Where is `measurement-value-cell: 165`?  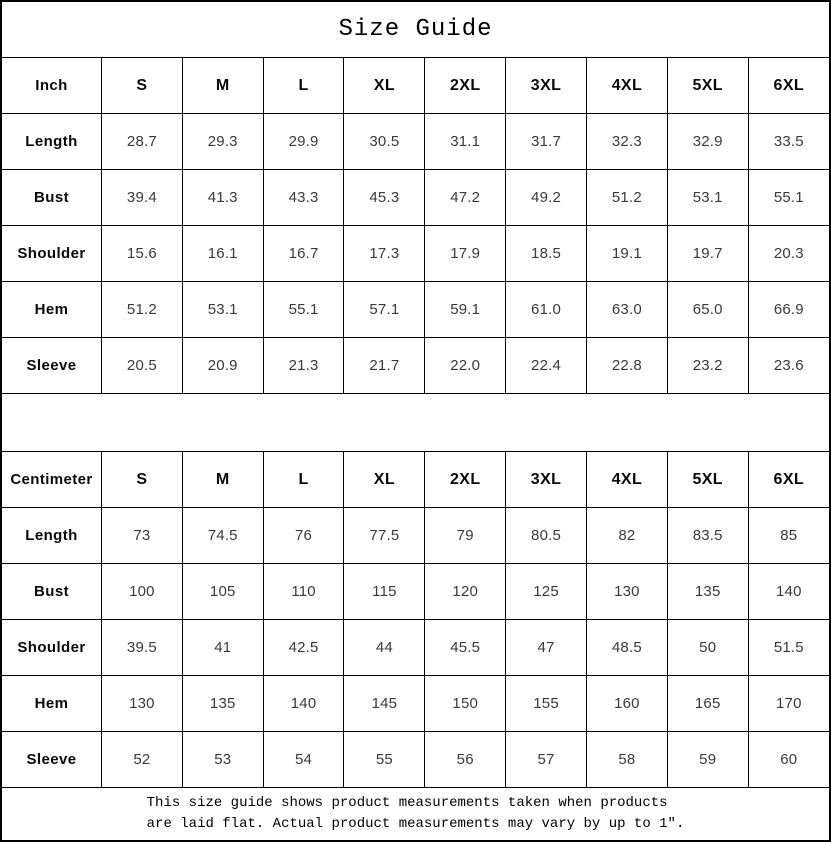 measurement-value-cell: 165 is located at coordinates (707, 703).